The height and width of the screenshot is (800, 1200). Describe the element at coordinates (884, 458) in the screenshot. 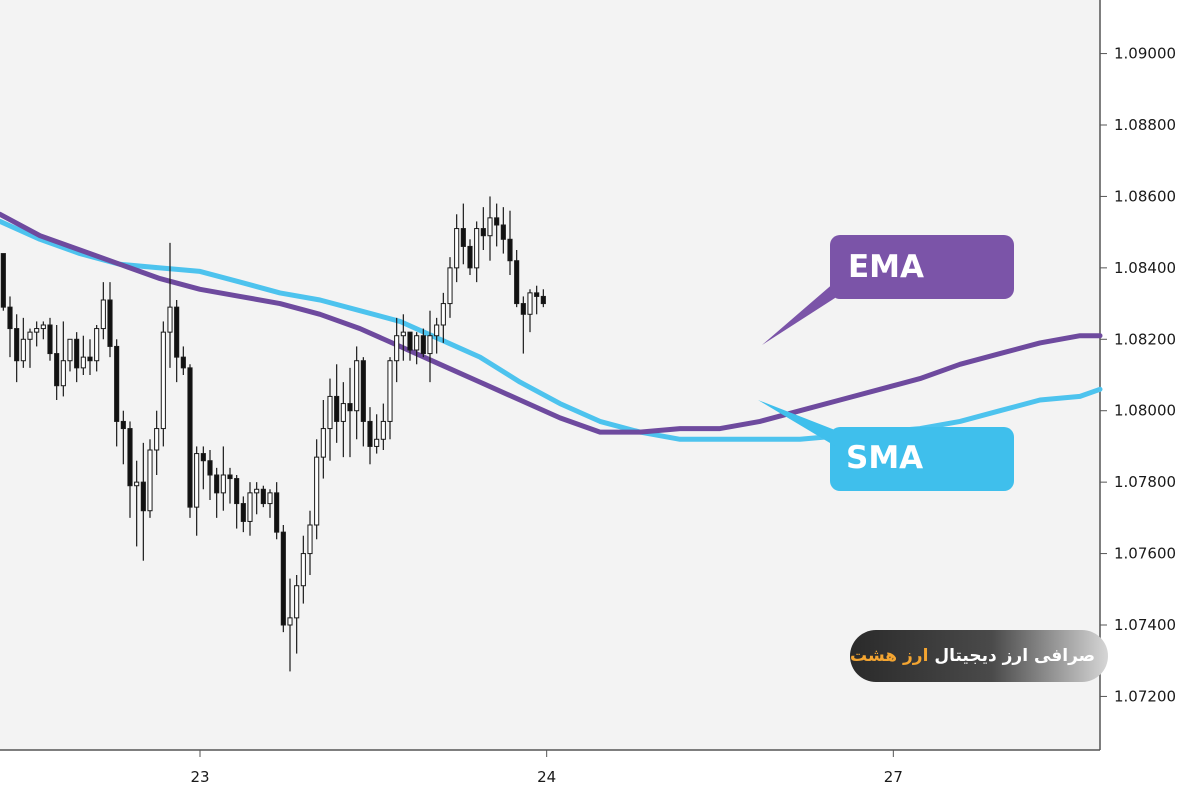

I see `sma-label: SMA` at that location.